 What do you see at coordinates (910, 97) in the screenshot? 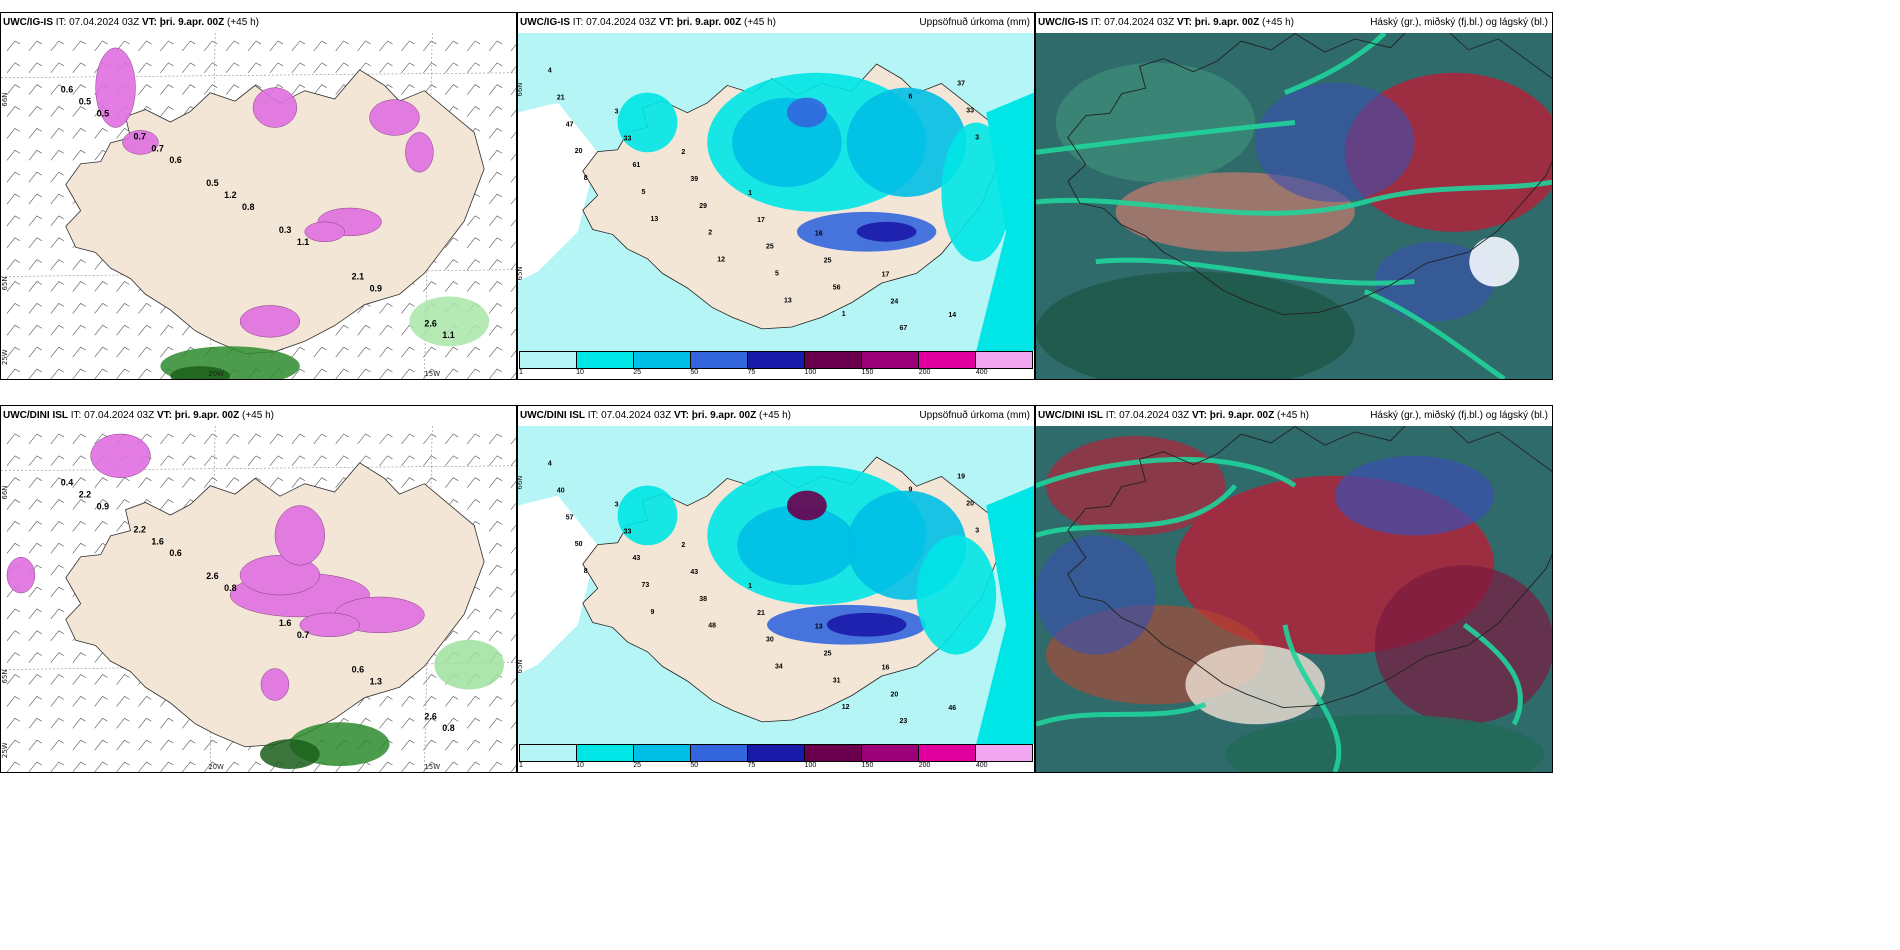
I see `precip-value-label: 6` at bounding box center [910, 97].